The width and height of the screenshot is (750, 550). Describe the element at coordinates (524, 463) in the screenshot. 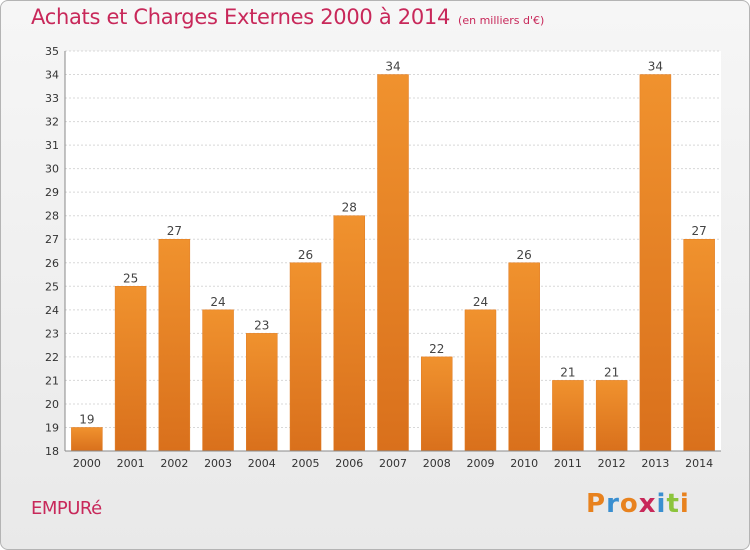

I see `x-tick-label: 2010` at that location.